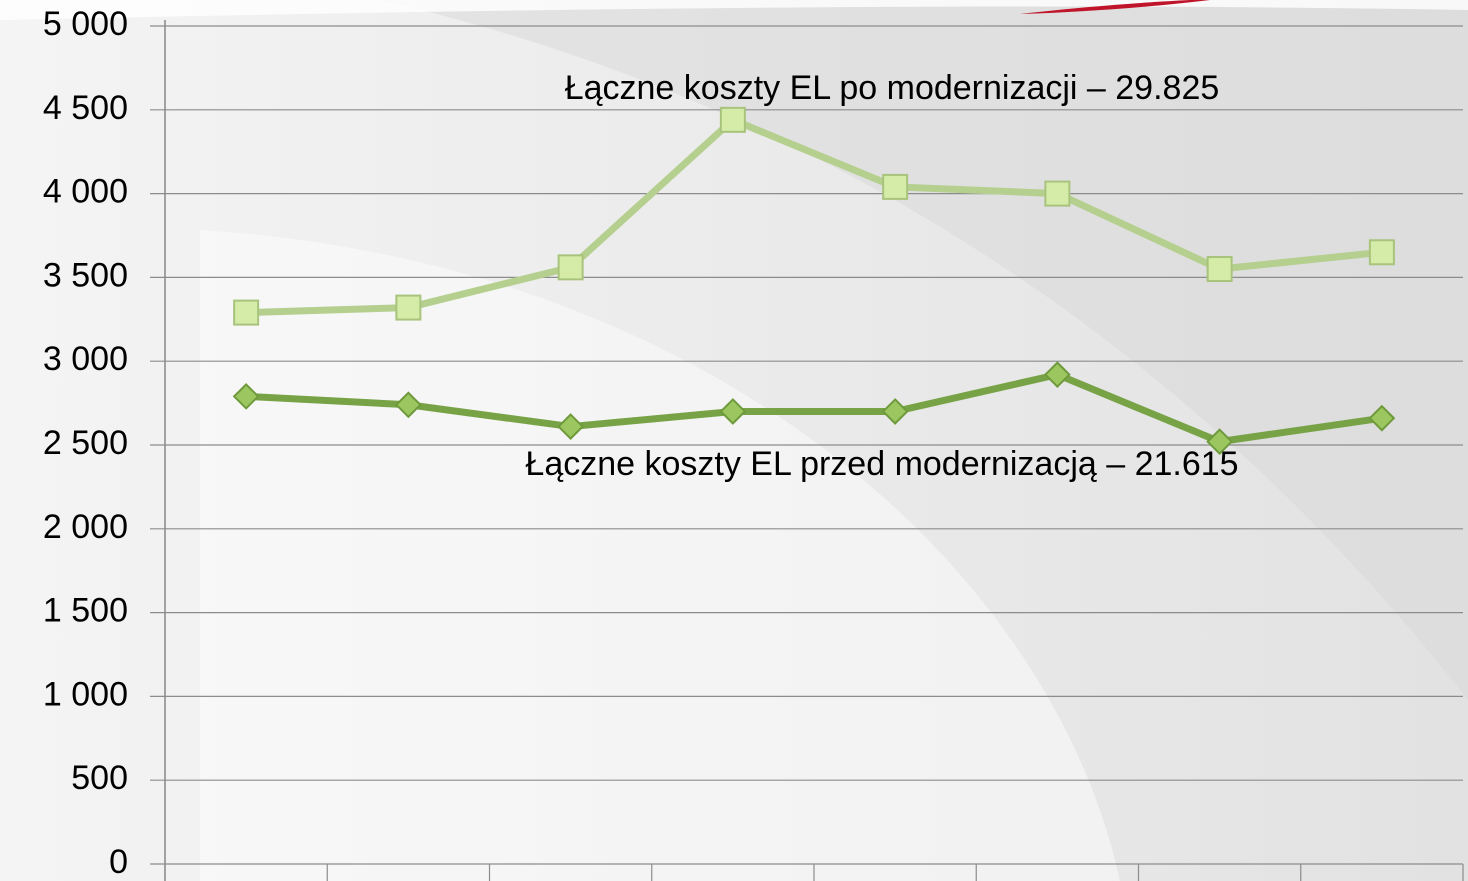 The height and width of the screenshot is (881, 1468). What do you see at coordinates (814, 408) in the screenshot?
I see `series-line` at bounding box center [814, 408].